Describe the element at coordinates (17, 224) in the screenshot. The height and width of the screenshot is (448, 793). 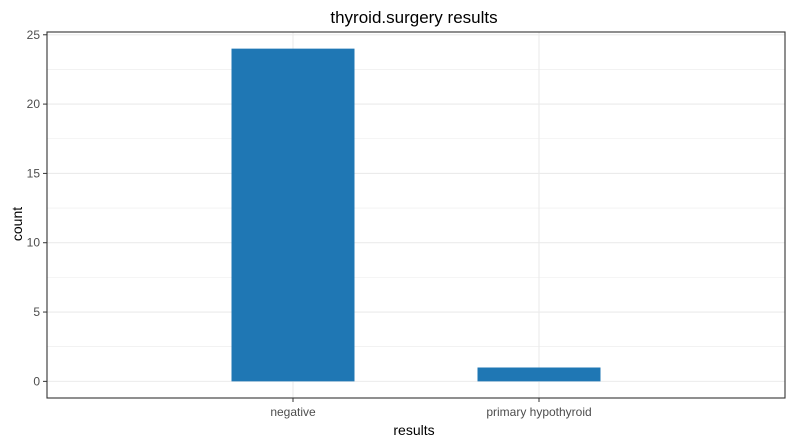
I see `y-axis-title: count` at that location.